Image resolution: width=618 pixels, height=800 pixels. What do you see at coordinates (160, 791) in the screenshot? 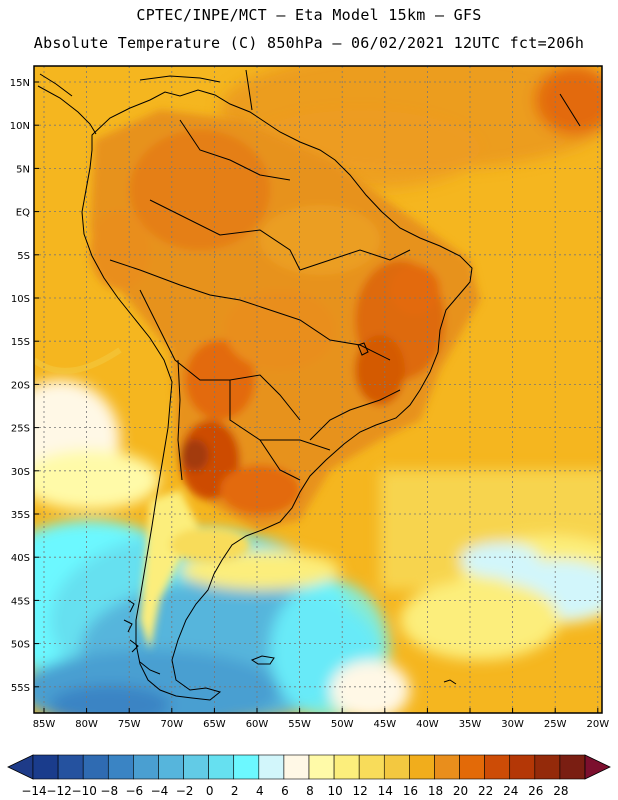
I see `colorbar-label: −4` at bounding box center [160, 791].